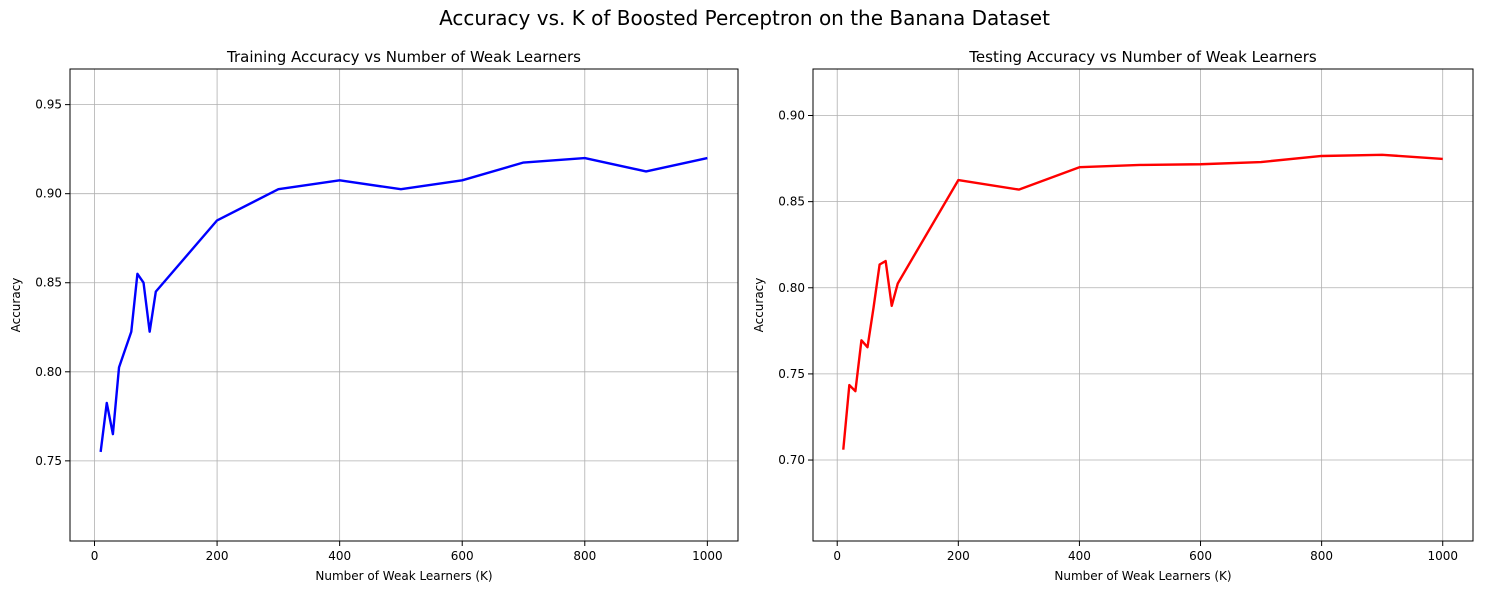 This screenshot has height=592, width=1489. What do you see at coordinates (584, 556) in the screenshot?
I see `chart-0-xtick-label: 800` at bounding box center [584, 556].